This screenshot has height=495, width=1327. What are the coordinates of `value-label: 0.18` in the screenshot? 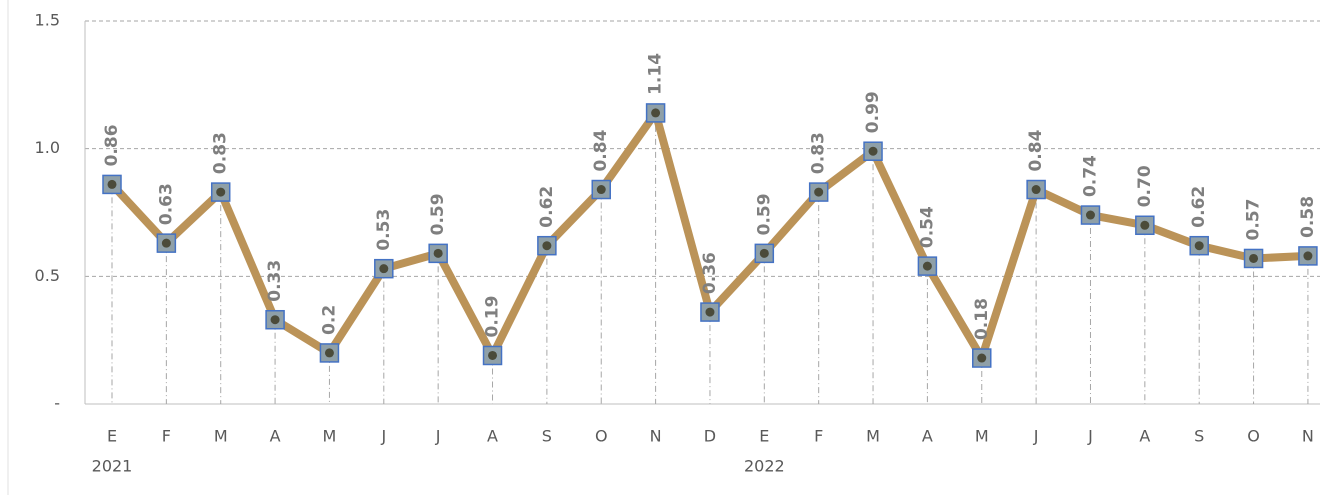 It's located at (982, 319).